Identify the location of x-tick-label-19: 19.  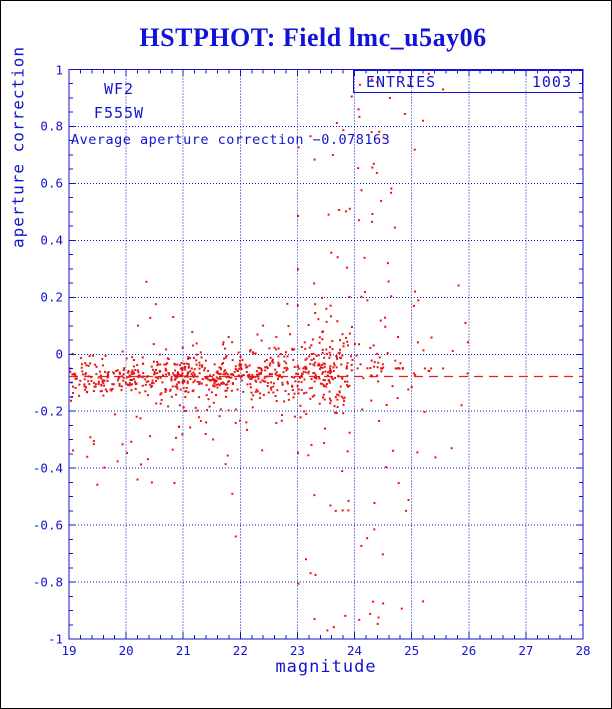
(69, 650).